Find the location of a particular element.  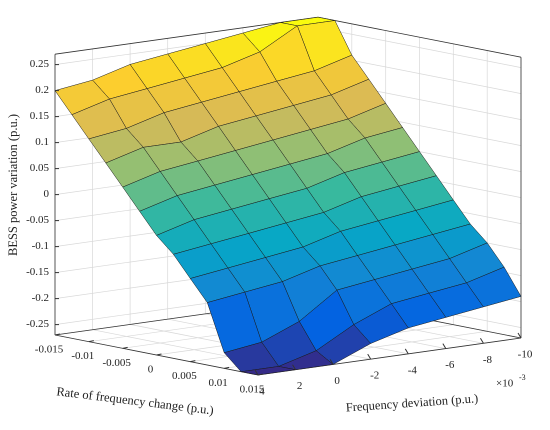

z-axis-label: BESS power variation (p.u.) is located at coordinates (13, 185).